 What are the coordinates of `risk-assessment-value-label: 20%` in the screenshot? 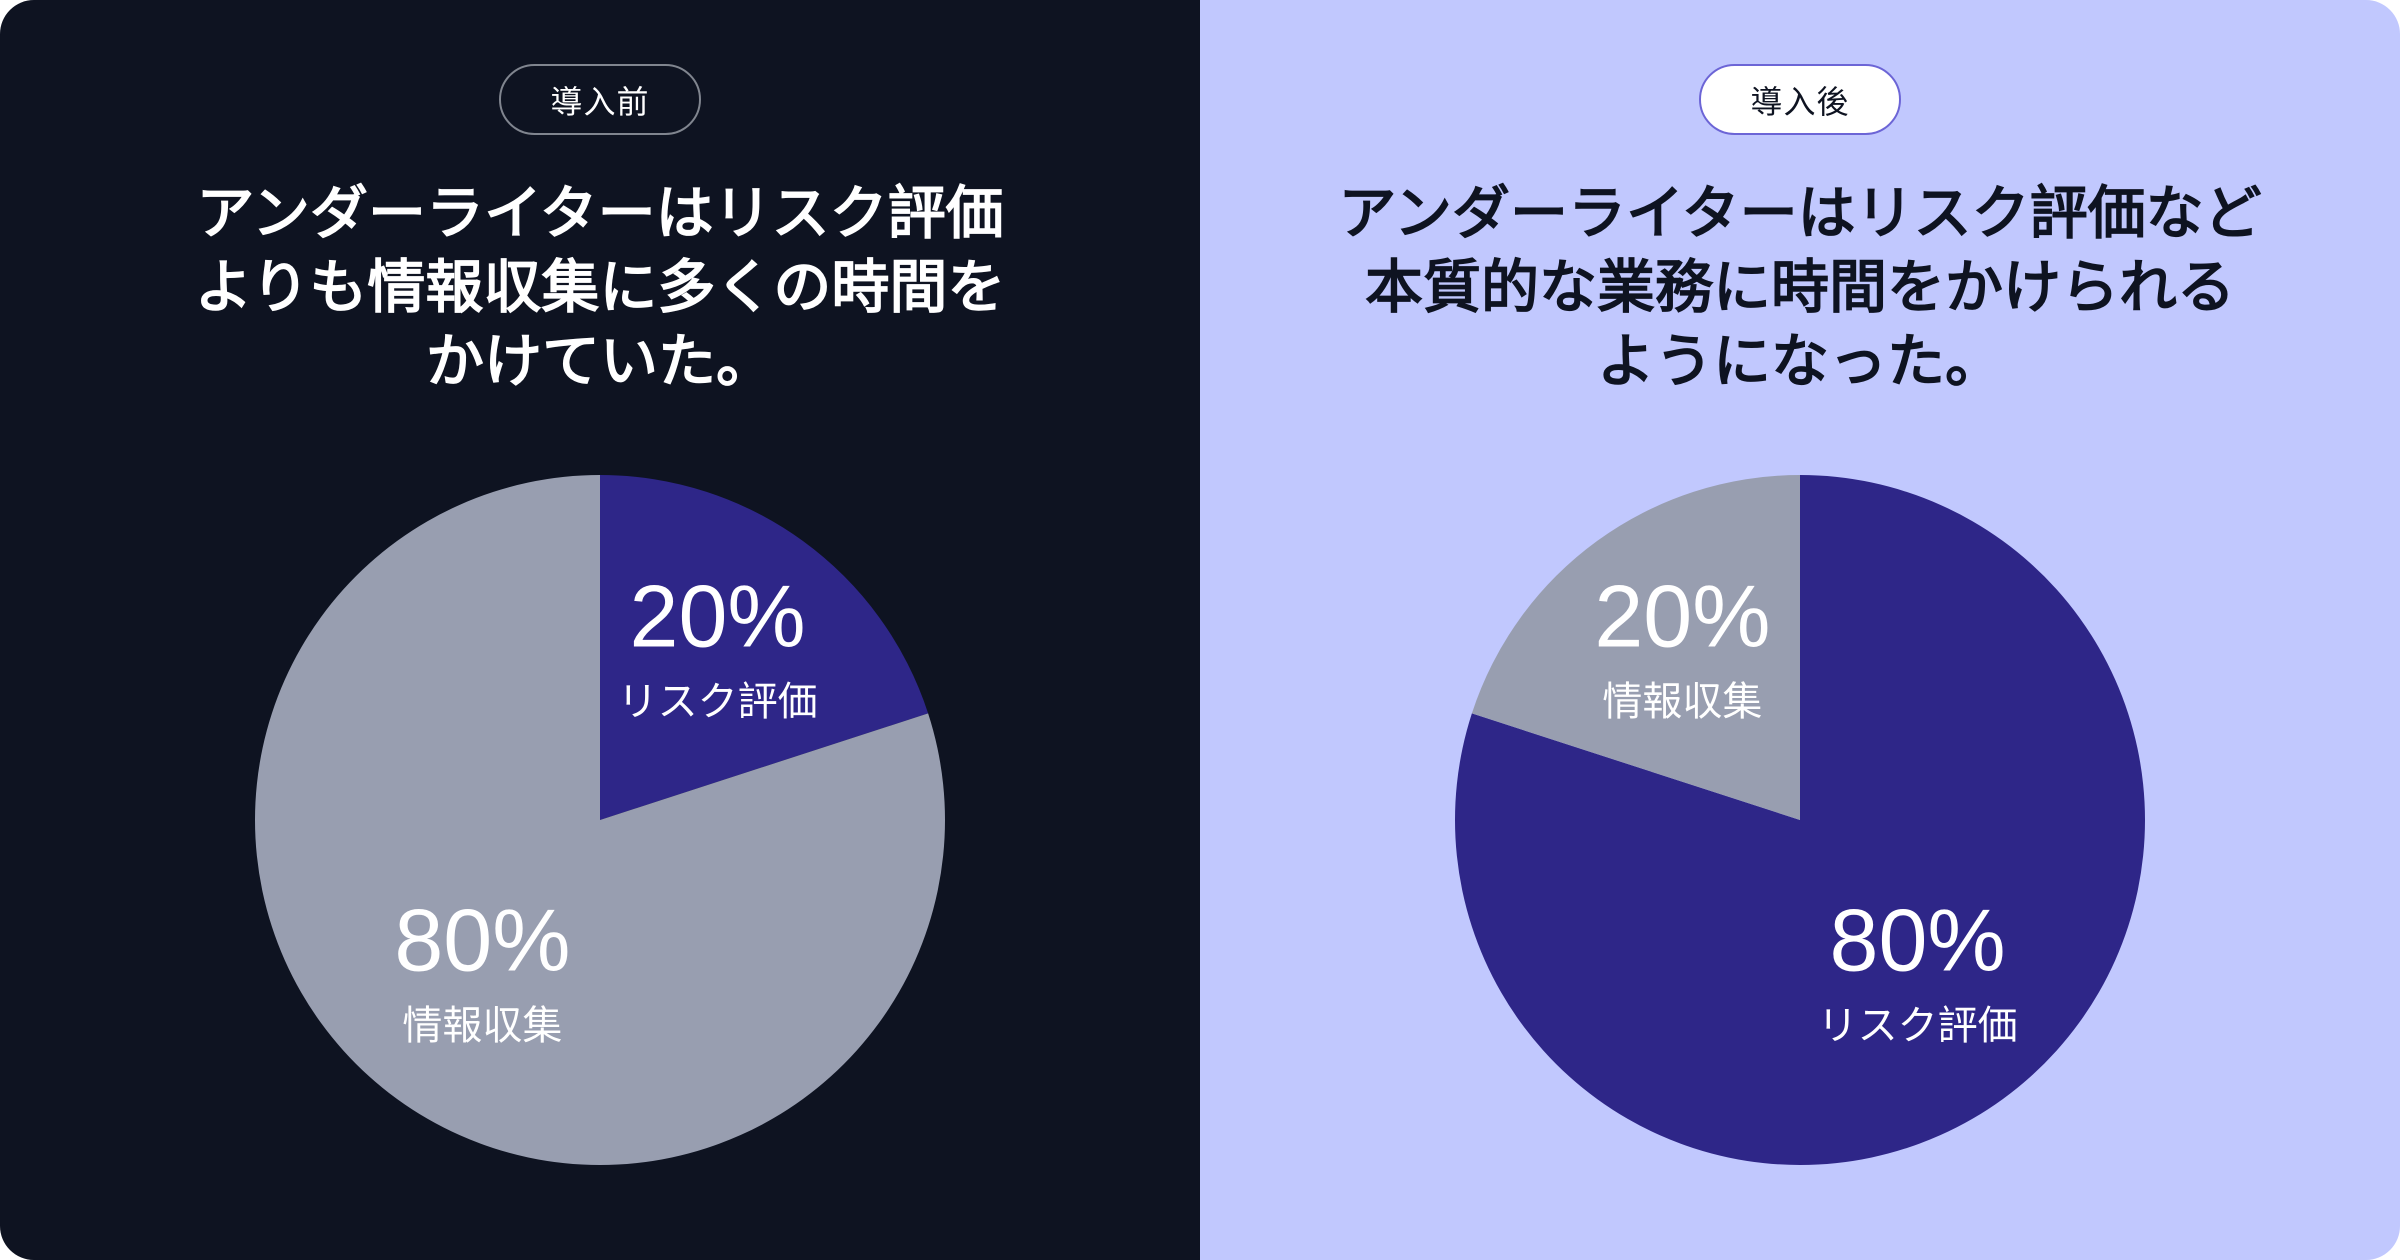 It's located at (718, 616).